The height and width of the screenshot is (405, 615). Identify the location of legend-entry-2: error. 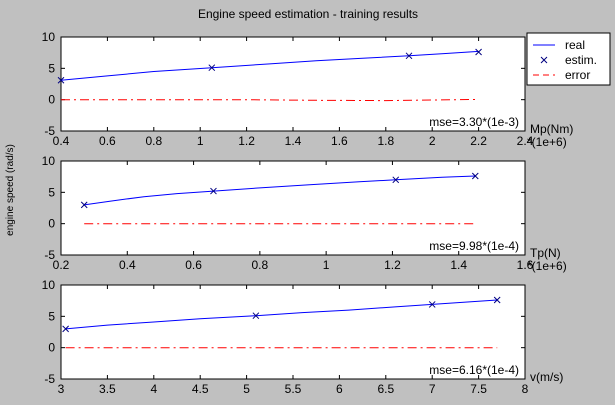
(577, 75).